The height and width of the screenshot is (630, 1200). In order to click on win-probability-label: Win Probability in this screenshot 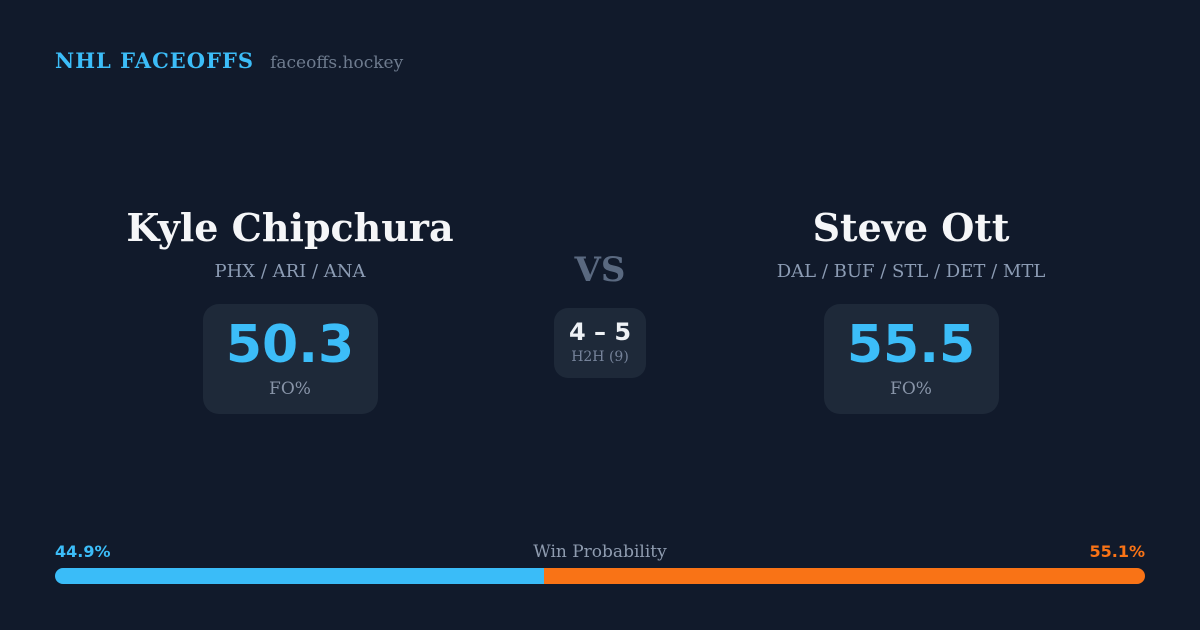, I will do `click(600, 552)`.